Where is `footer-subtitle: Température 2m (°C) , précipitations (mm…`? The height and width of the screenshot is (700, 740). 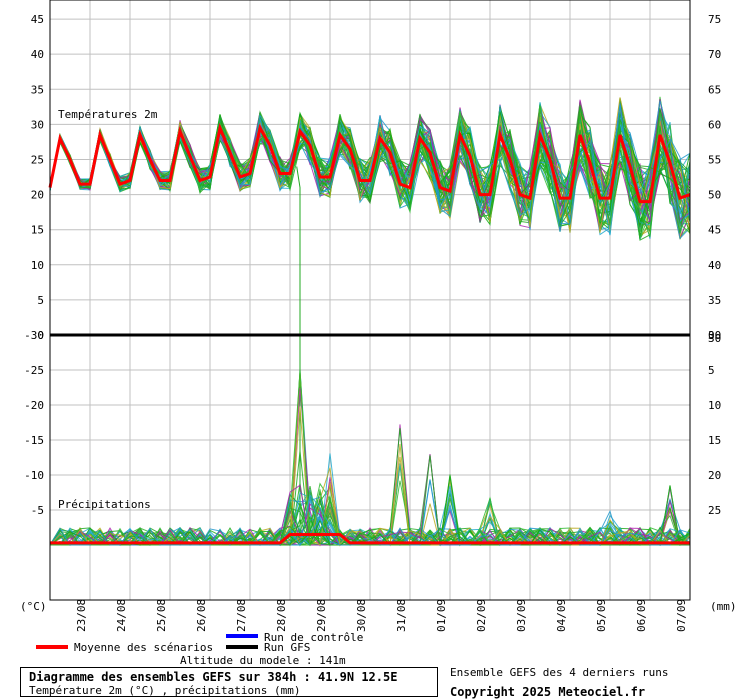
footer-subtitle: Température 2m (°C) , précipitations (mm… is located at coordinates (165, 690).